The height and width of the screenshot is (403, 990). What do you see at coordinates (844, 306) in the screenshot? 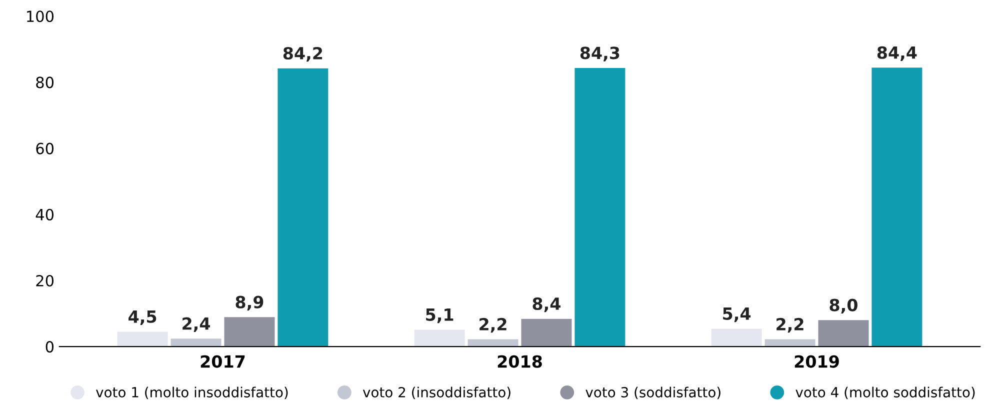
I see `data-label: 8,0` at bounding box center [844, 306].